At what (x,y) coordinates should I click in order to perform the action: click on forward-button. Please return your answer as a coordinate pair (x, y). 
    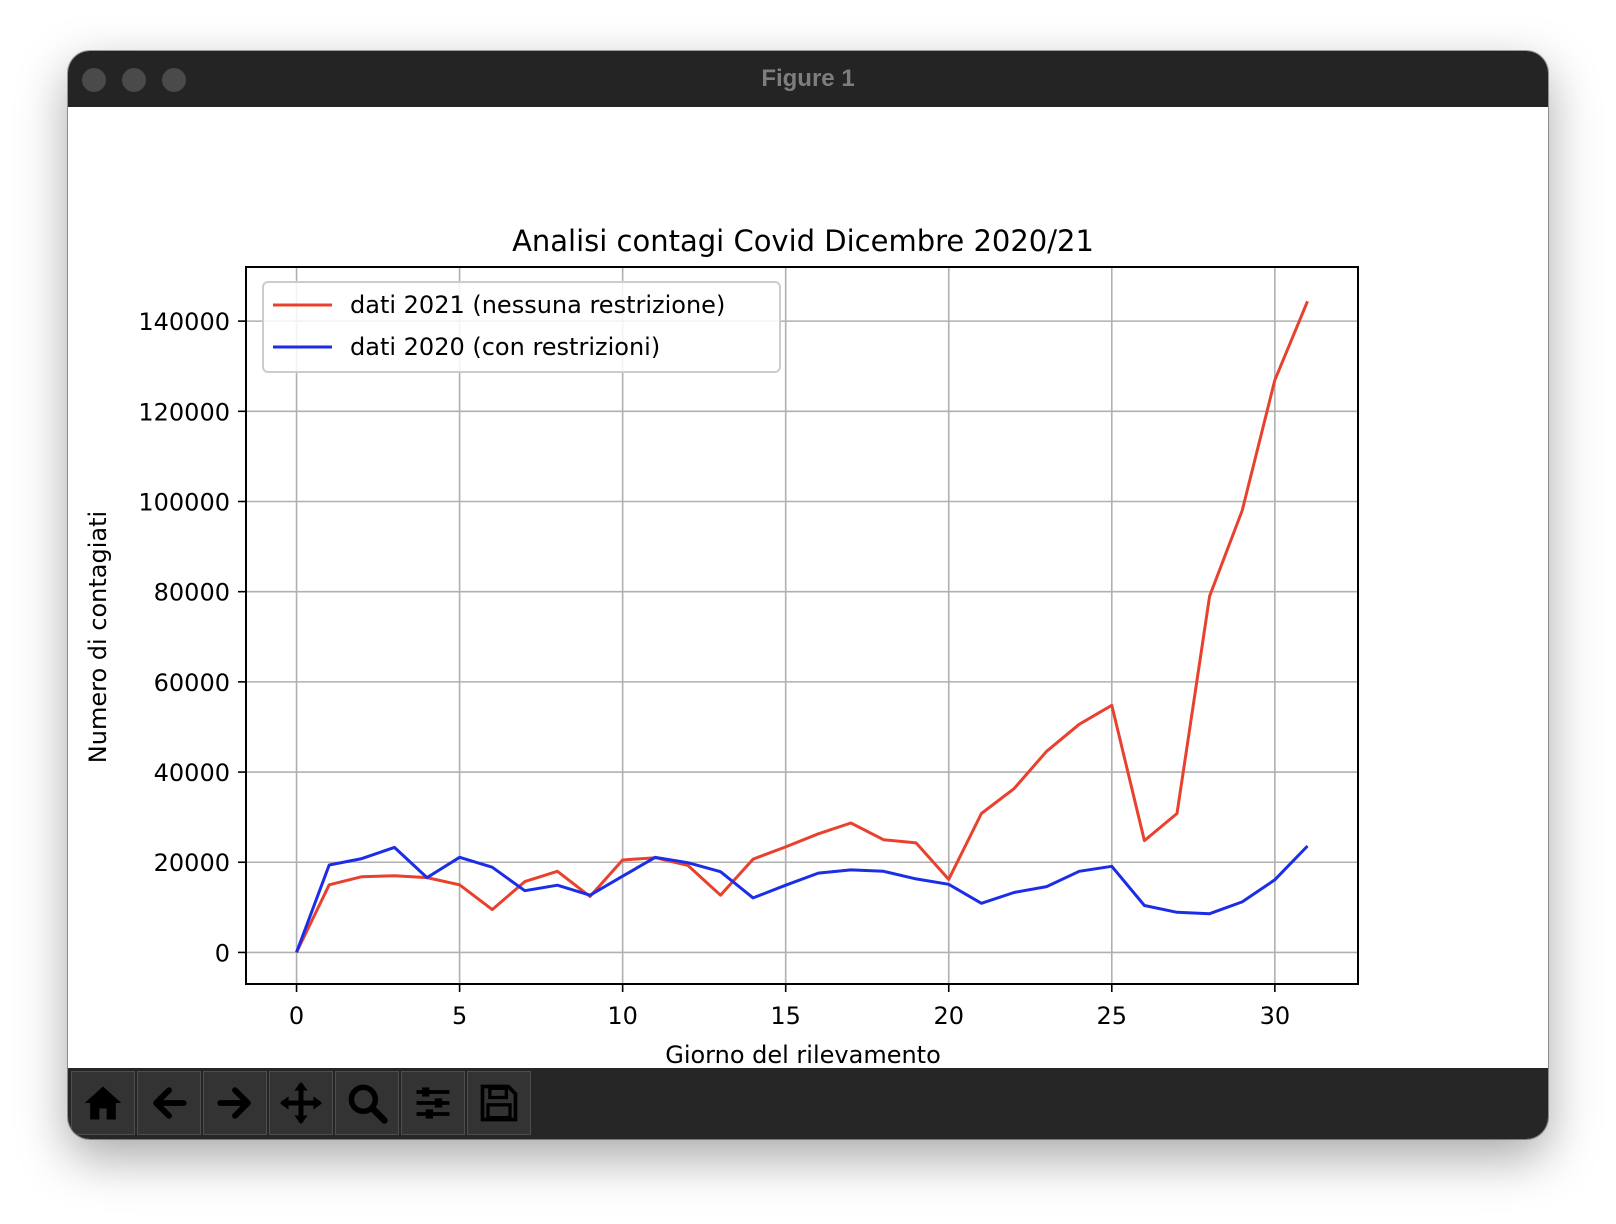
    Looking at the image, I should click on (235, 1103).